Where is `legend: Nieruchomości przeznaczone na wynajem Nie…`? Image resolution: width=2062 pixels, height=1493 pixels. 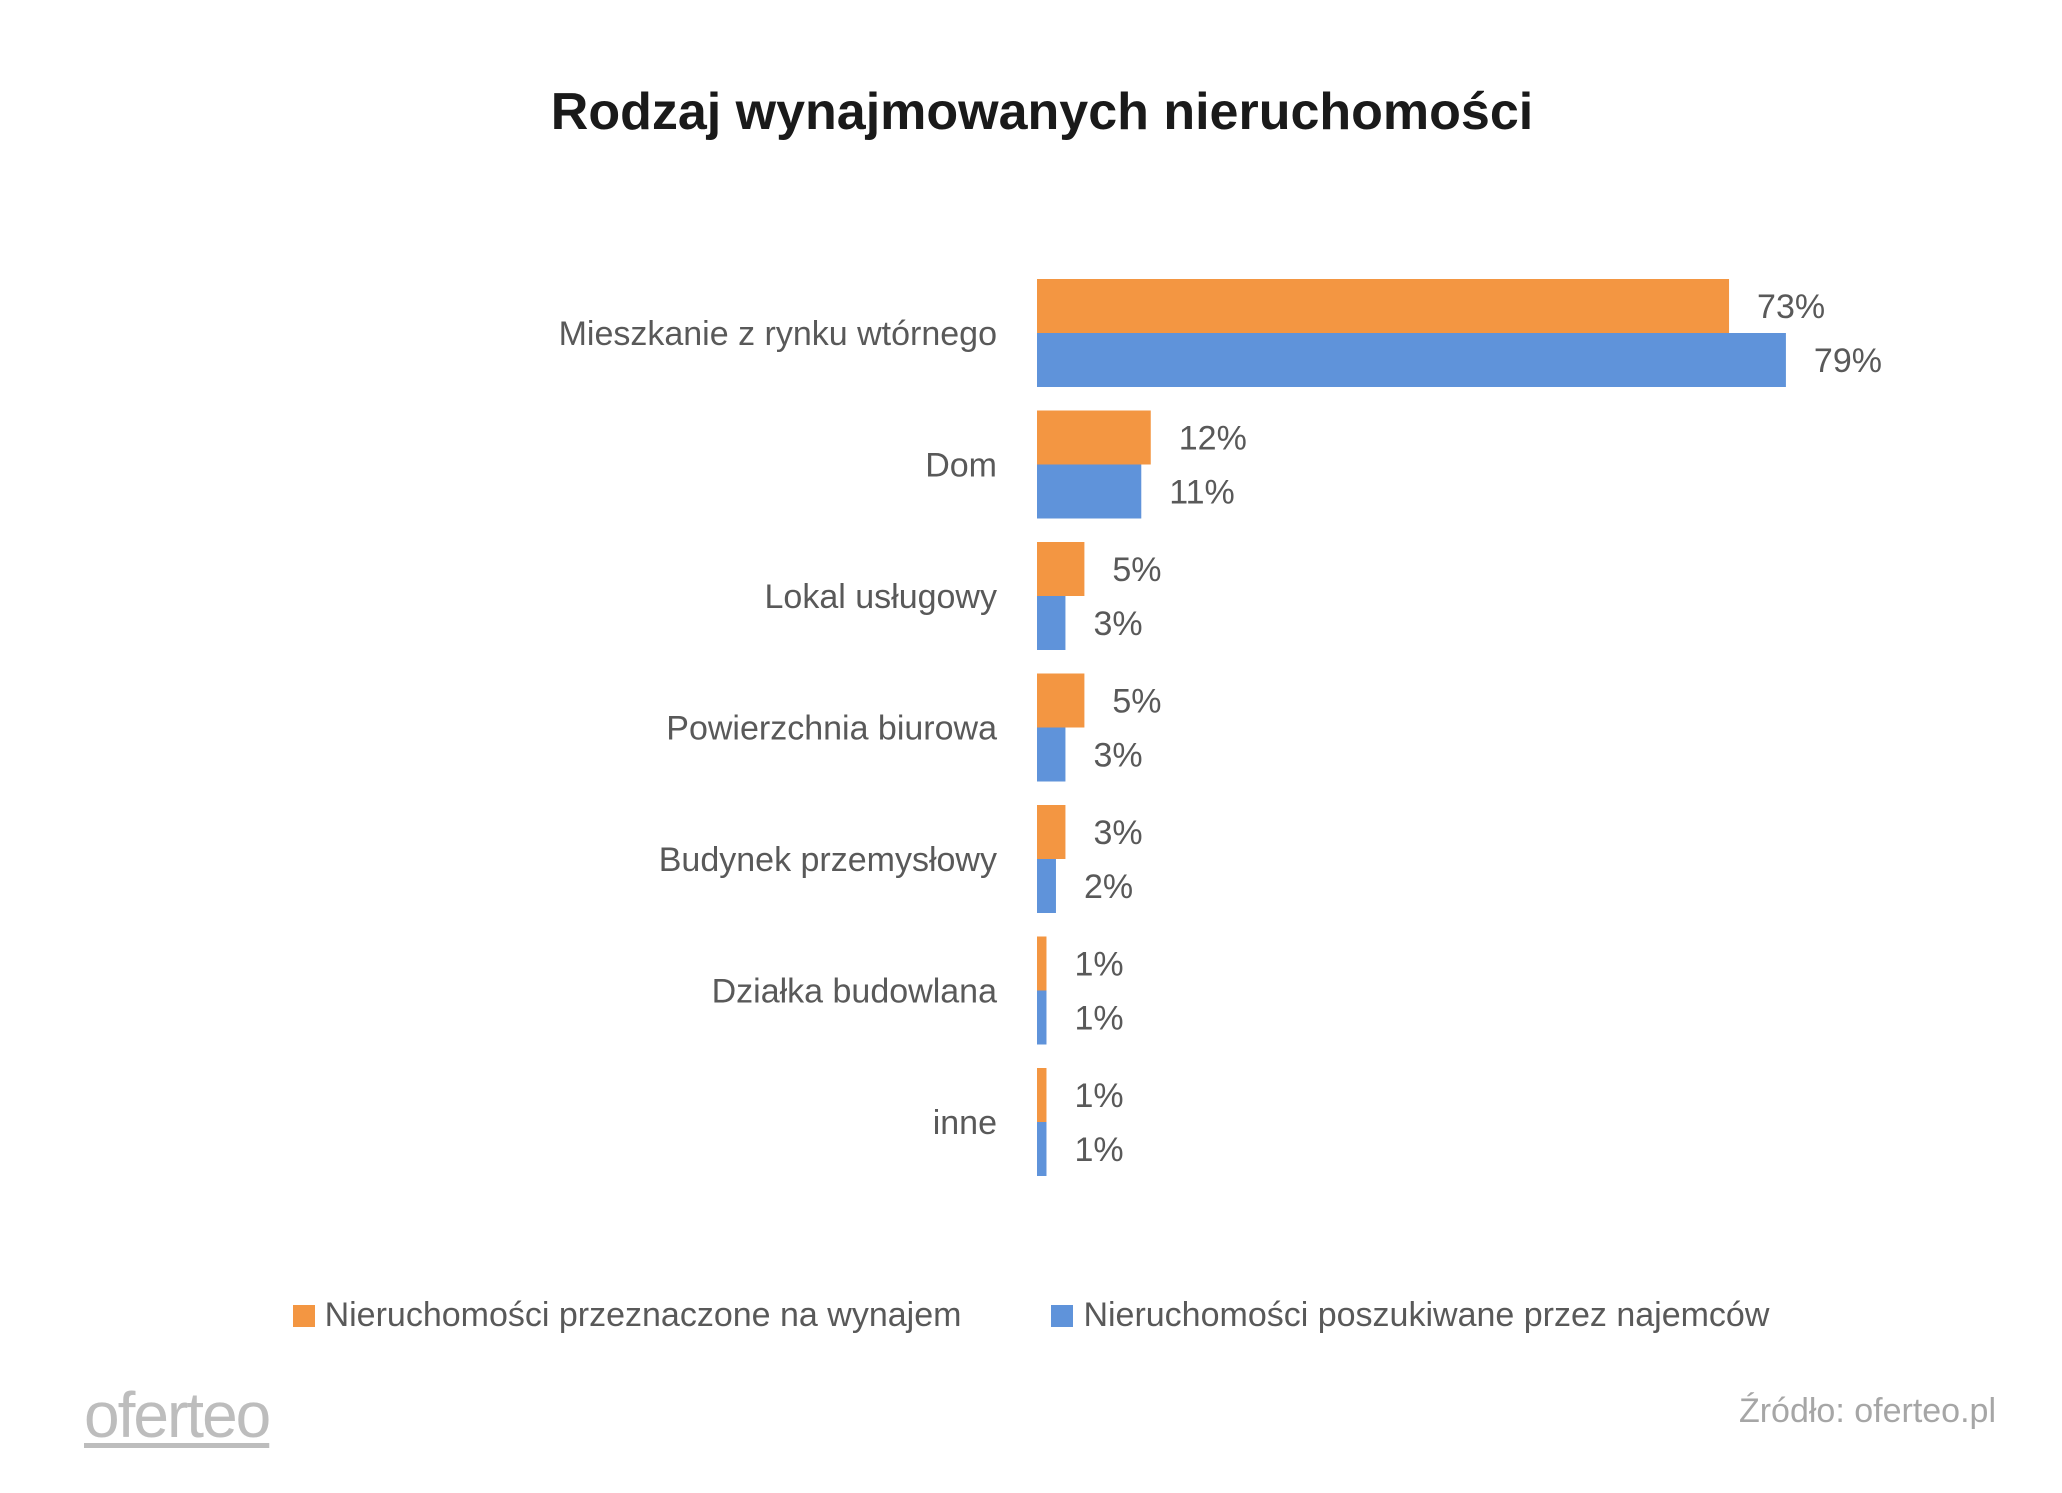
legend: Nieruchomości przeznaczone na wynajem Nie… is located at coordinates (1031, 1315).